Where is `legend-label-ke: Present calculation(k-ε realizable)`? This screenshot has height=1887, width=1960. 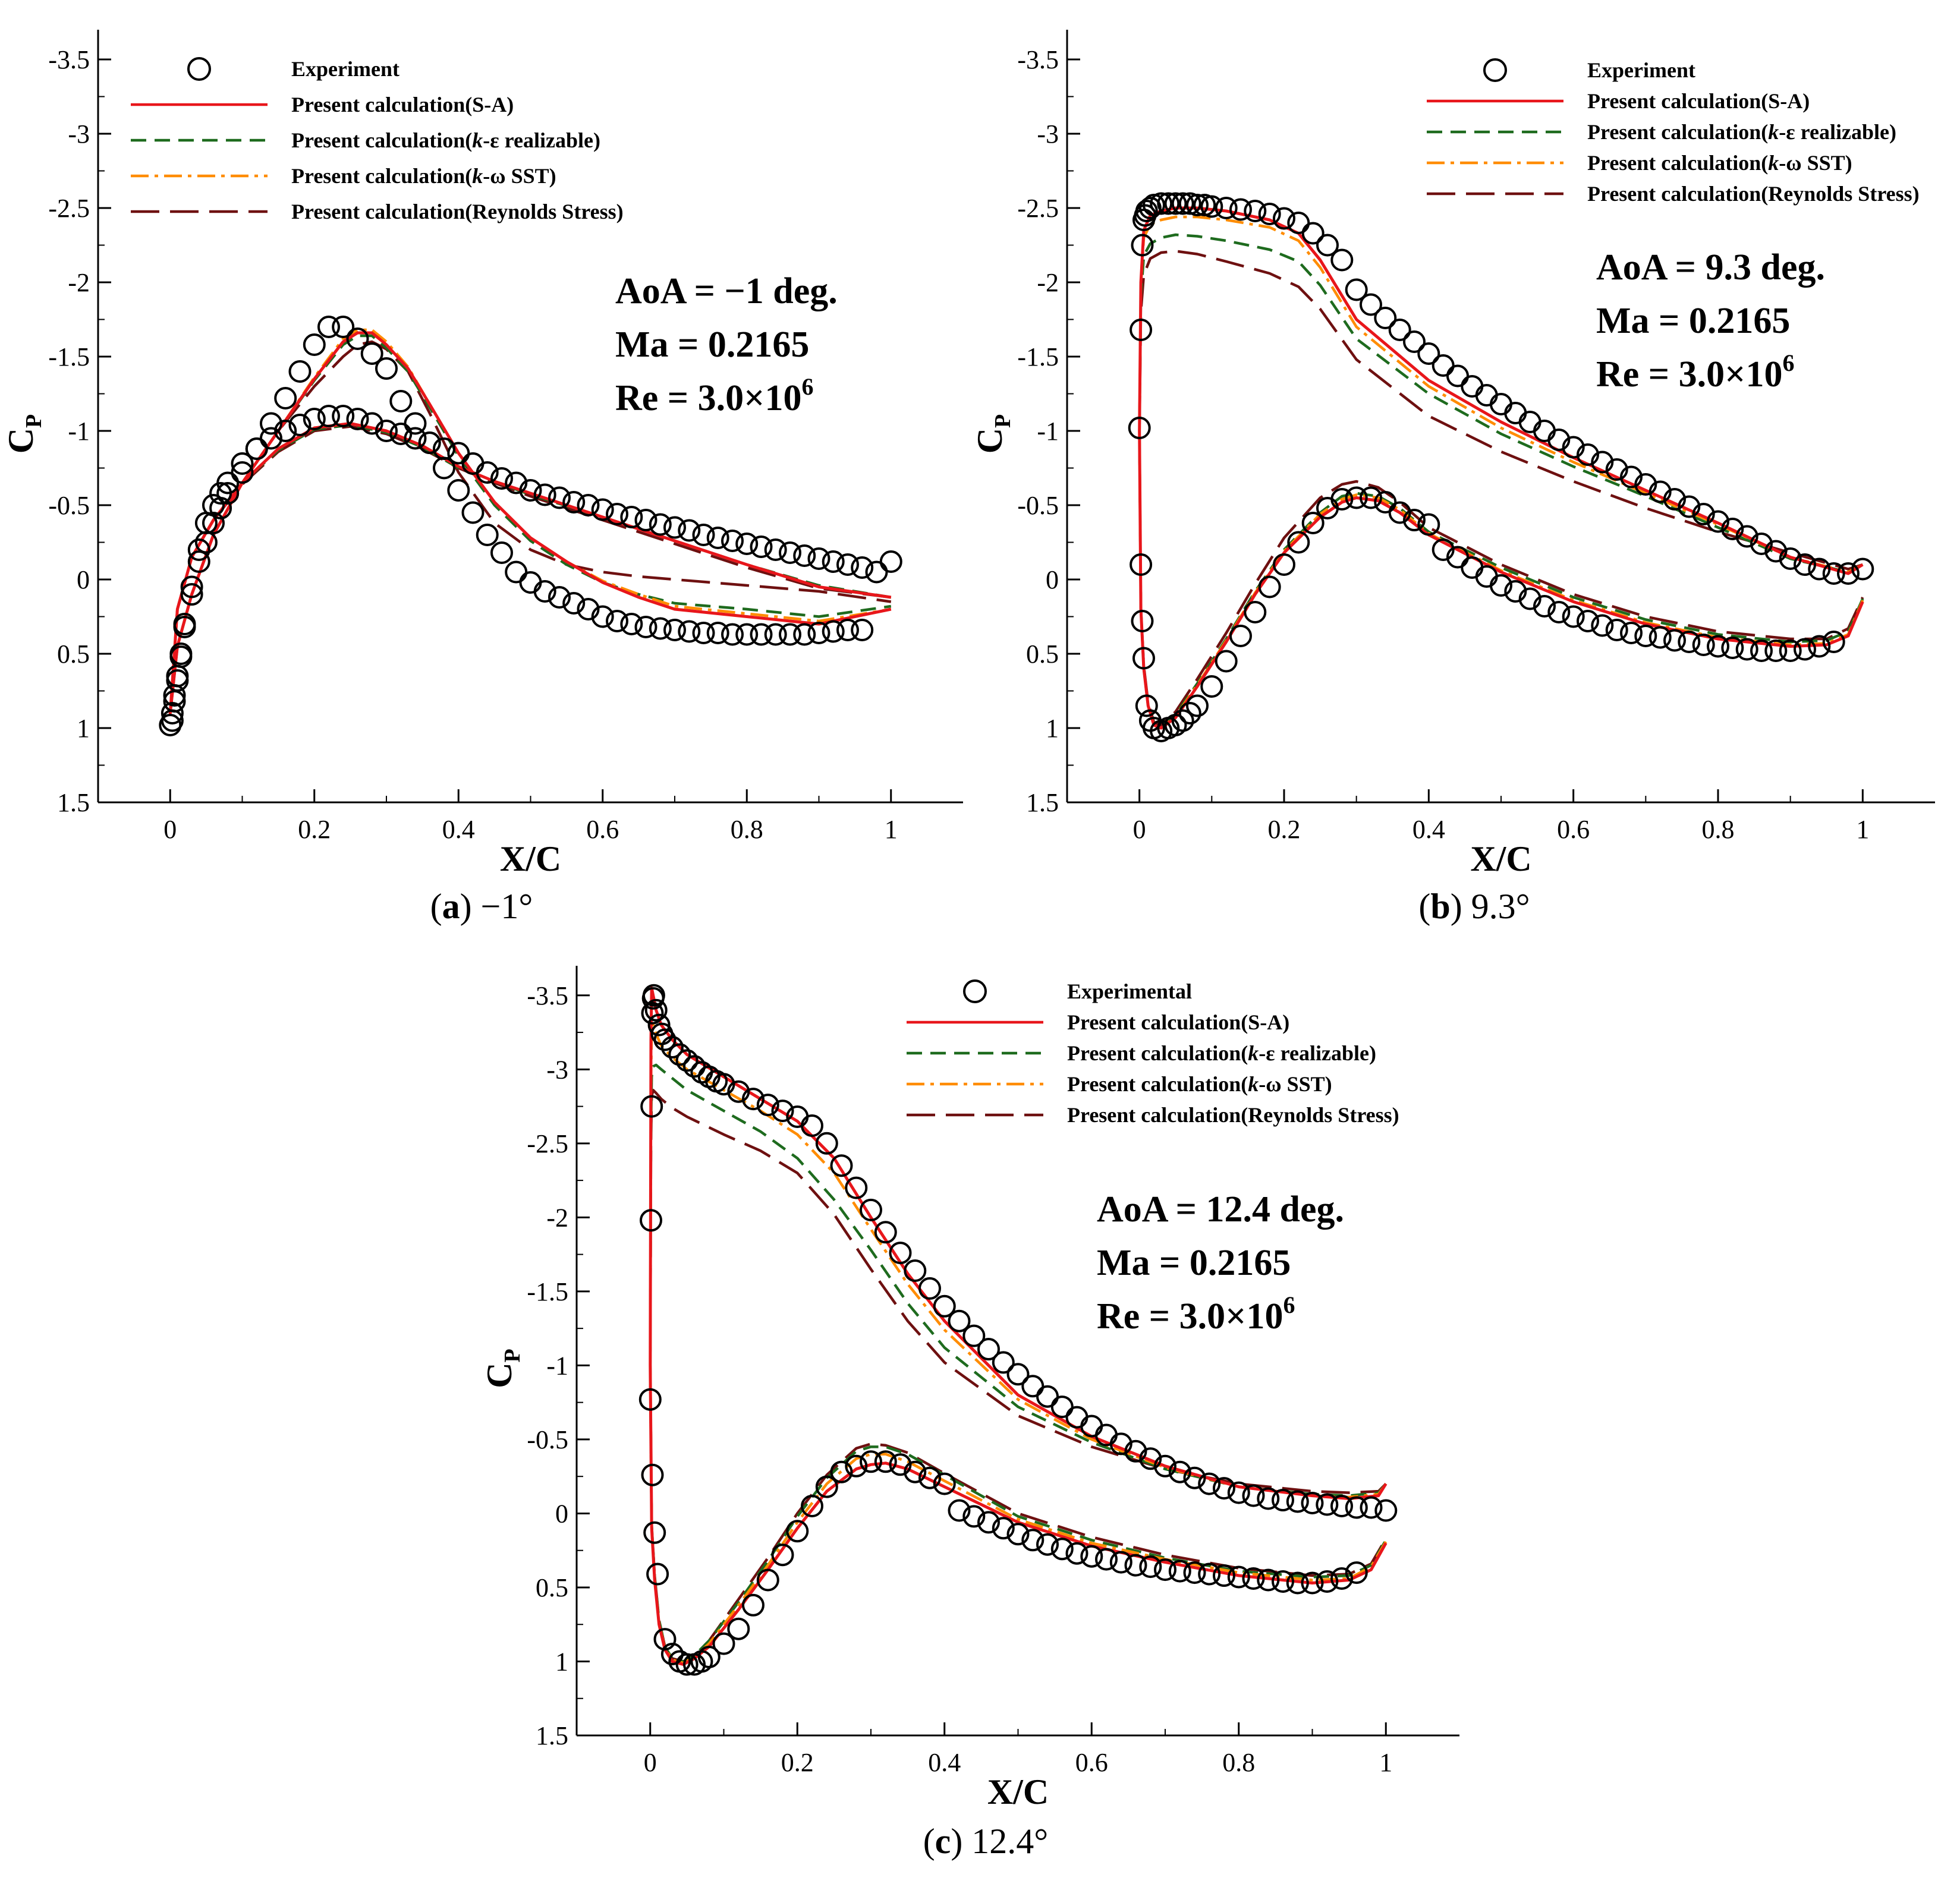
legend-label-ke: Present calculation(k-ε realizable) is located at coordinates (1741, 132).